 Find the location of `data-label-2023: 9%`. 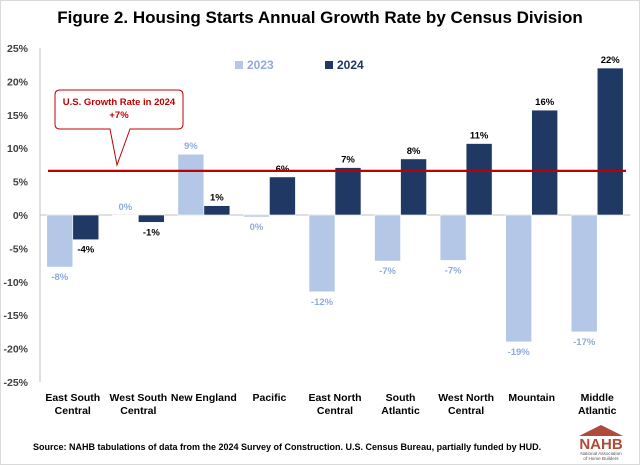

data-label-2023: 9% is located at coordinates (191, 146).